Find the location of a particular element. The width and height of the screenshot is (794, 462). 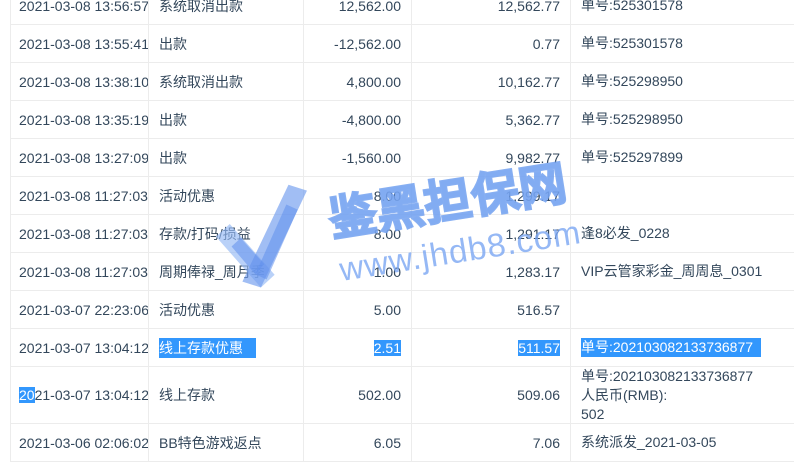

cell-balance: 10,162.77 is located at coordinates (491, 82).